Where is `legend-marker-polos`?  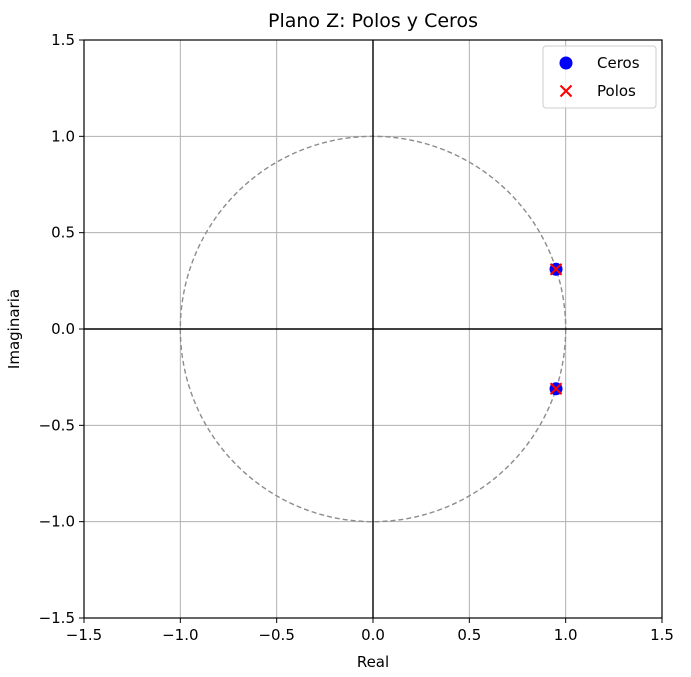 legend-marker-polos is located at coordinates (566, 91).